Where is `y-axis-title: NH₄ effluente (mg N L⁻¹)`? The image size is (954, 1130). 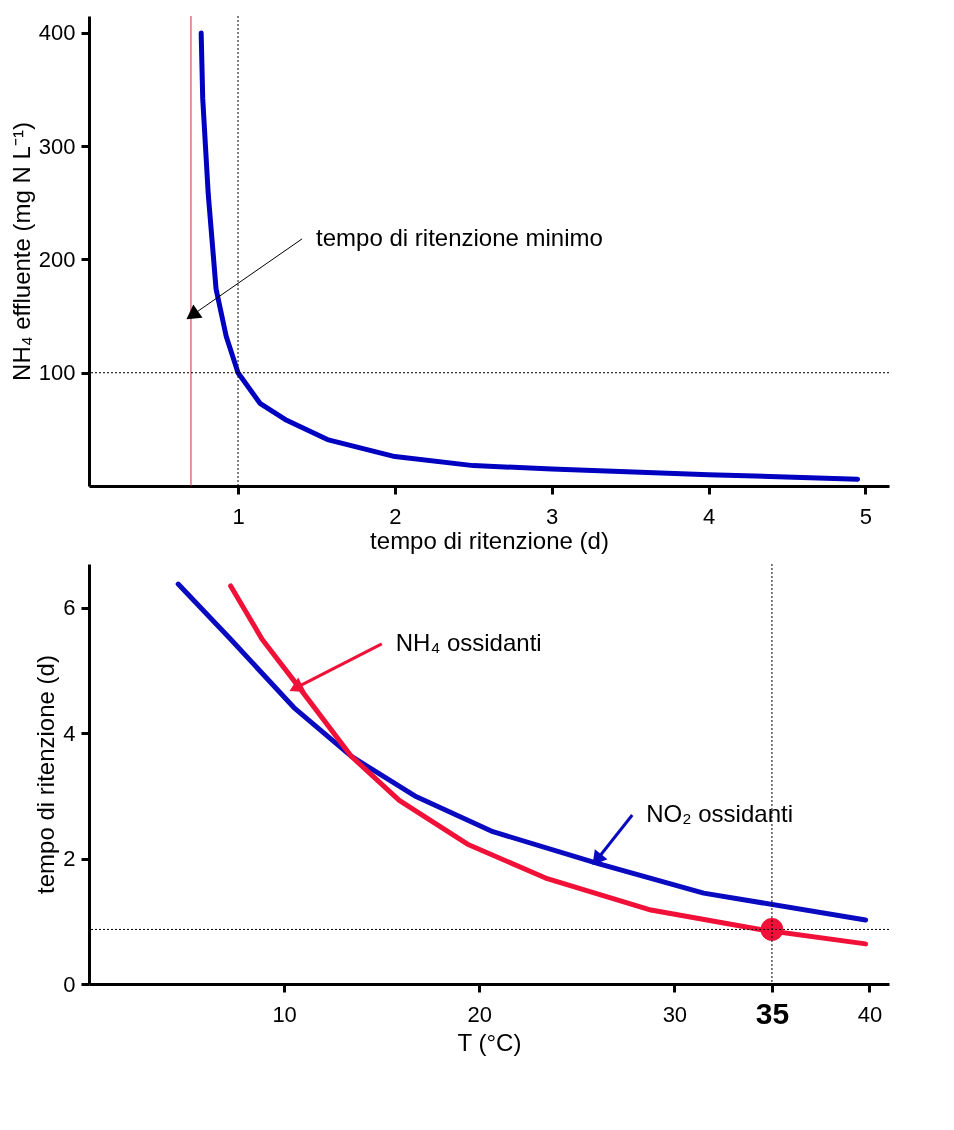
y-axis-title: NH₄ effluente (mg N L⁻¹) is located at coordinates (21, 251).